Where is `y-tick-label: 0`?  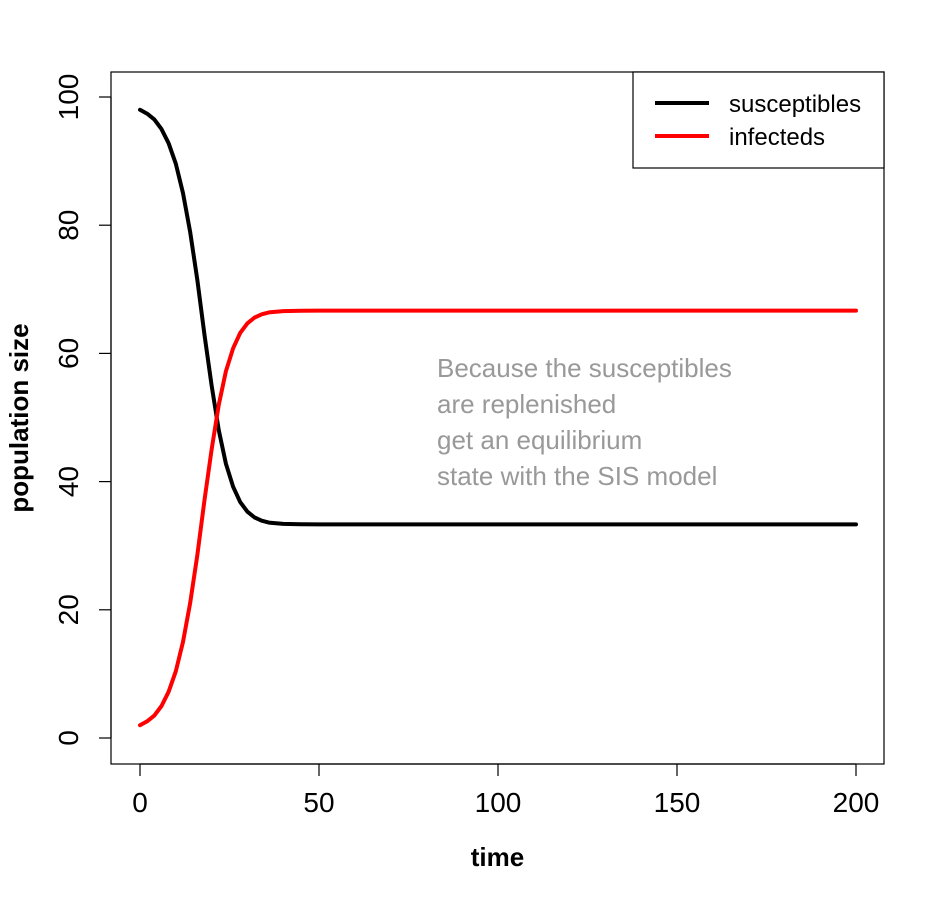 y-tick-label: 0 is located at coordinates (68, 738).